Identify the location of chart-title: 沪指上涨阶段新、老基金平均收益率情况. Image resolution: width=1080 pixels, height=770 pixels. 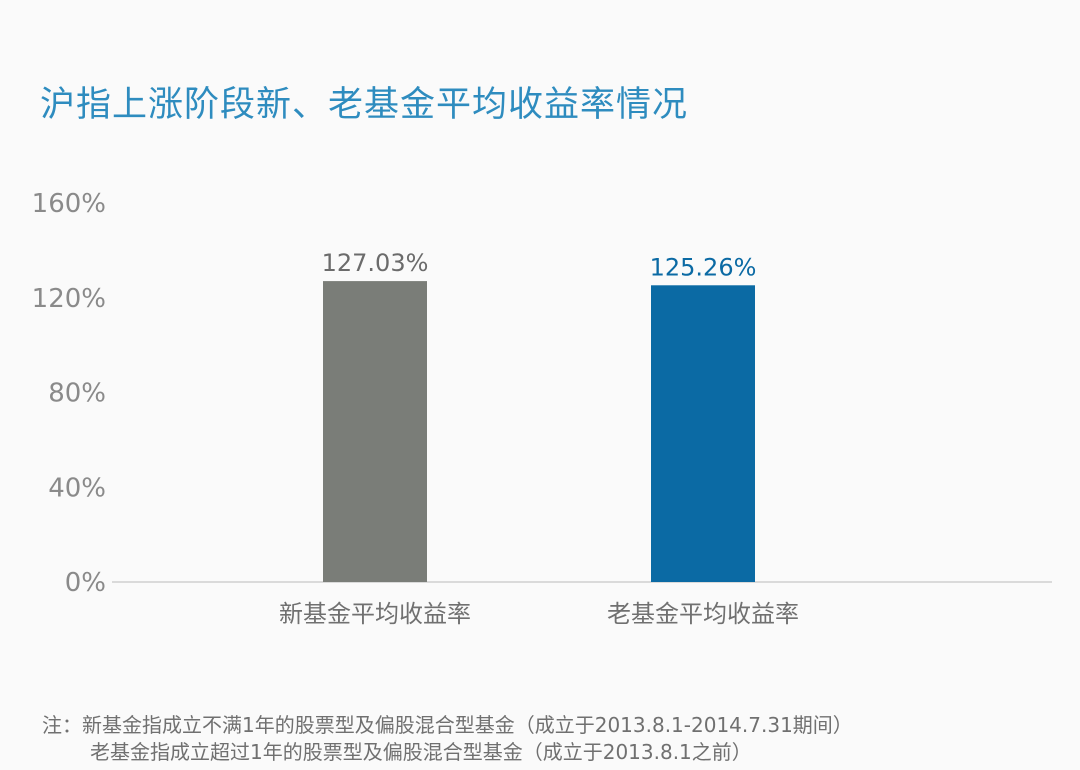
(364, 105).